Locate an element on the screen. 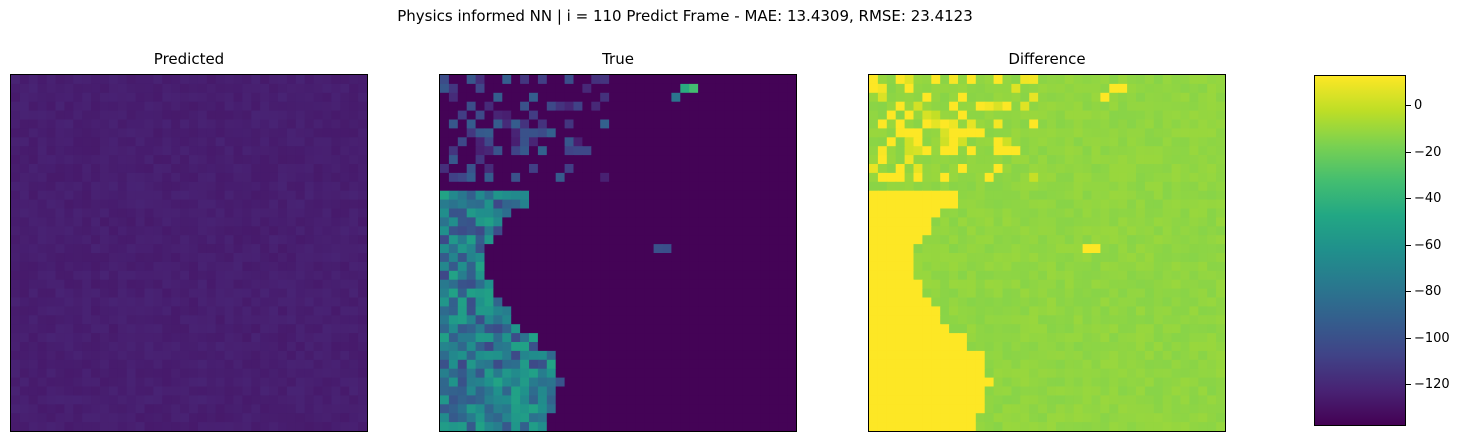 The height and width of the screenshot is (441, 1462). colorbar-tick is located at coordinates (1408, 106).